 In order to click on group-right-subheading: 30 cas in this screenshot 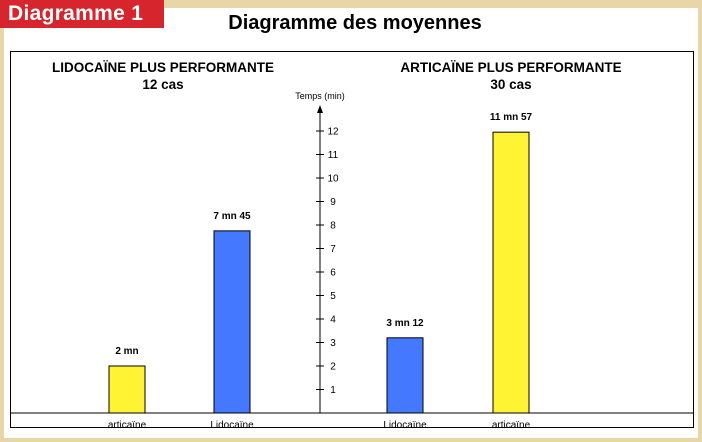, I will do `click(511, 84)`.